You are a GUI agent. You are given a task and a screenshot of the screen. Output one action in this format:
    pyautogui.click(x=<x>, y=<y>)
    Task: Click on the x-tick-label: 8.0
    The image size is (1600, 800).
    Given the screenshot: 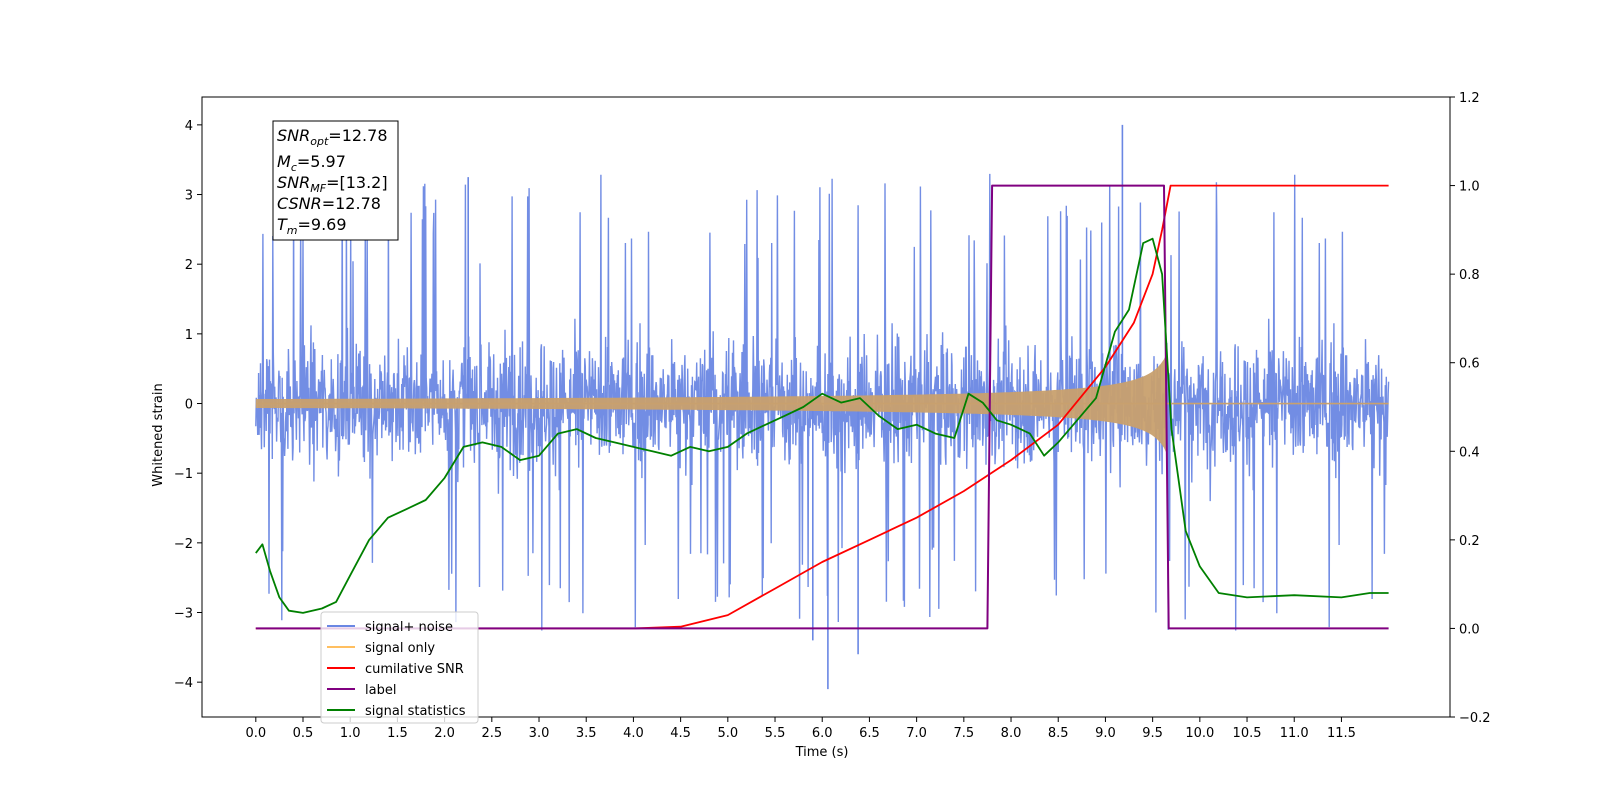 What is the action you would take?
    pyautogui.click(x=1011, y=733)
    